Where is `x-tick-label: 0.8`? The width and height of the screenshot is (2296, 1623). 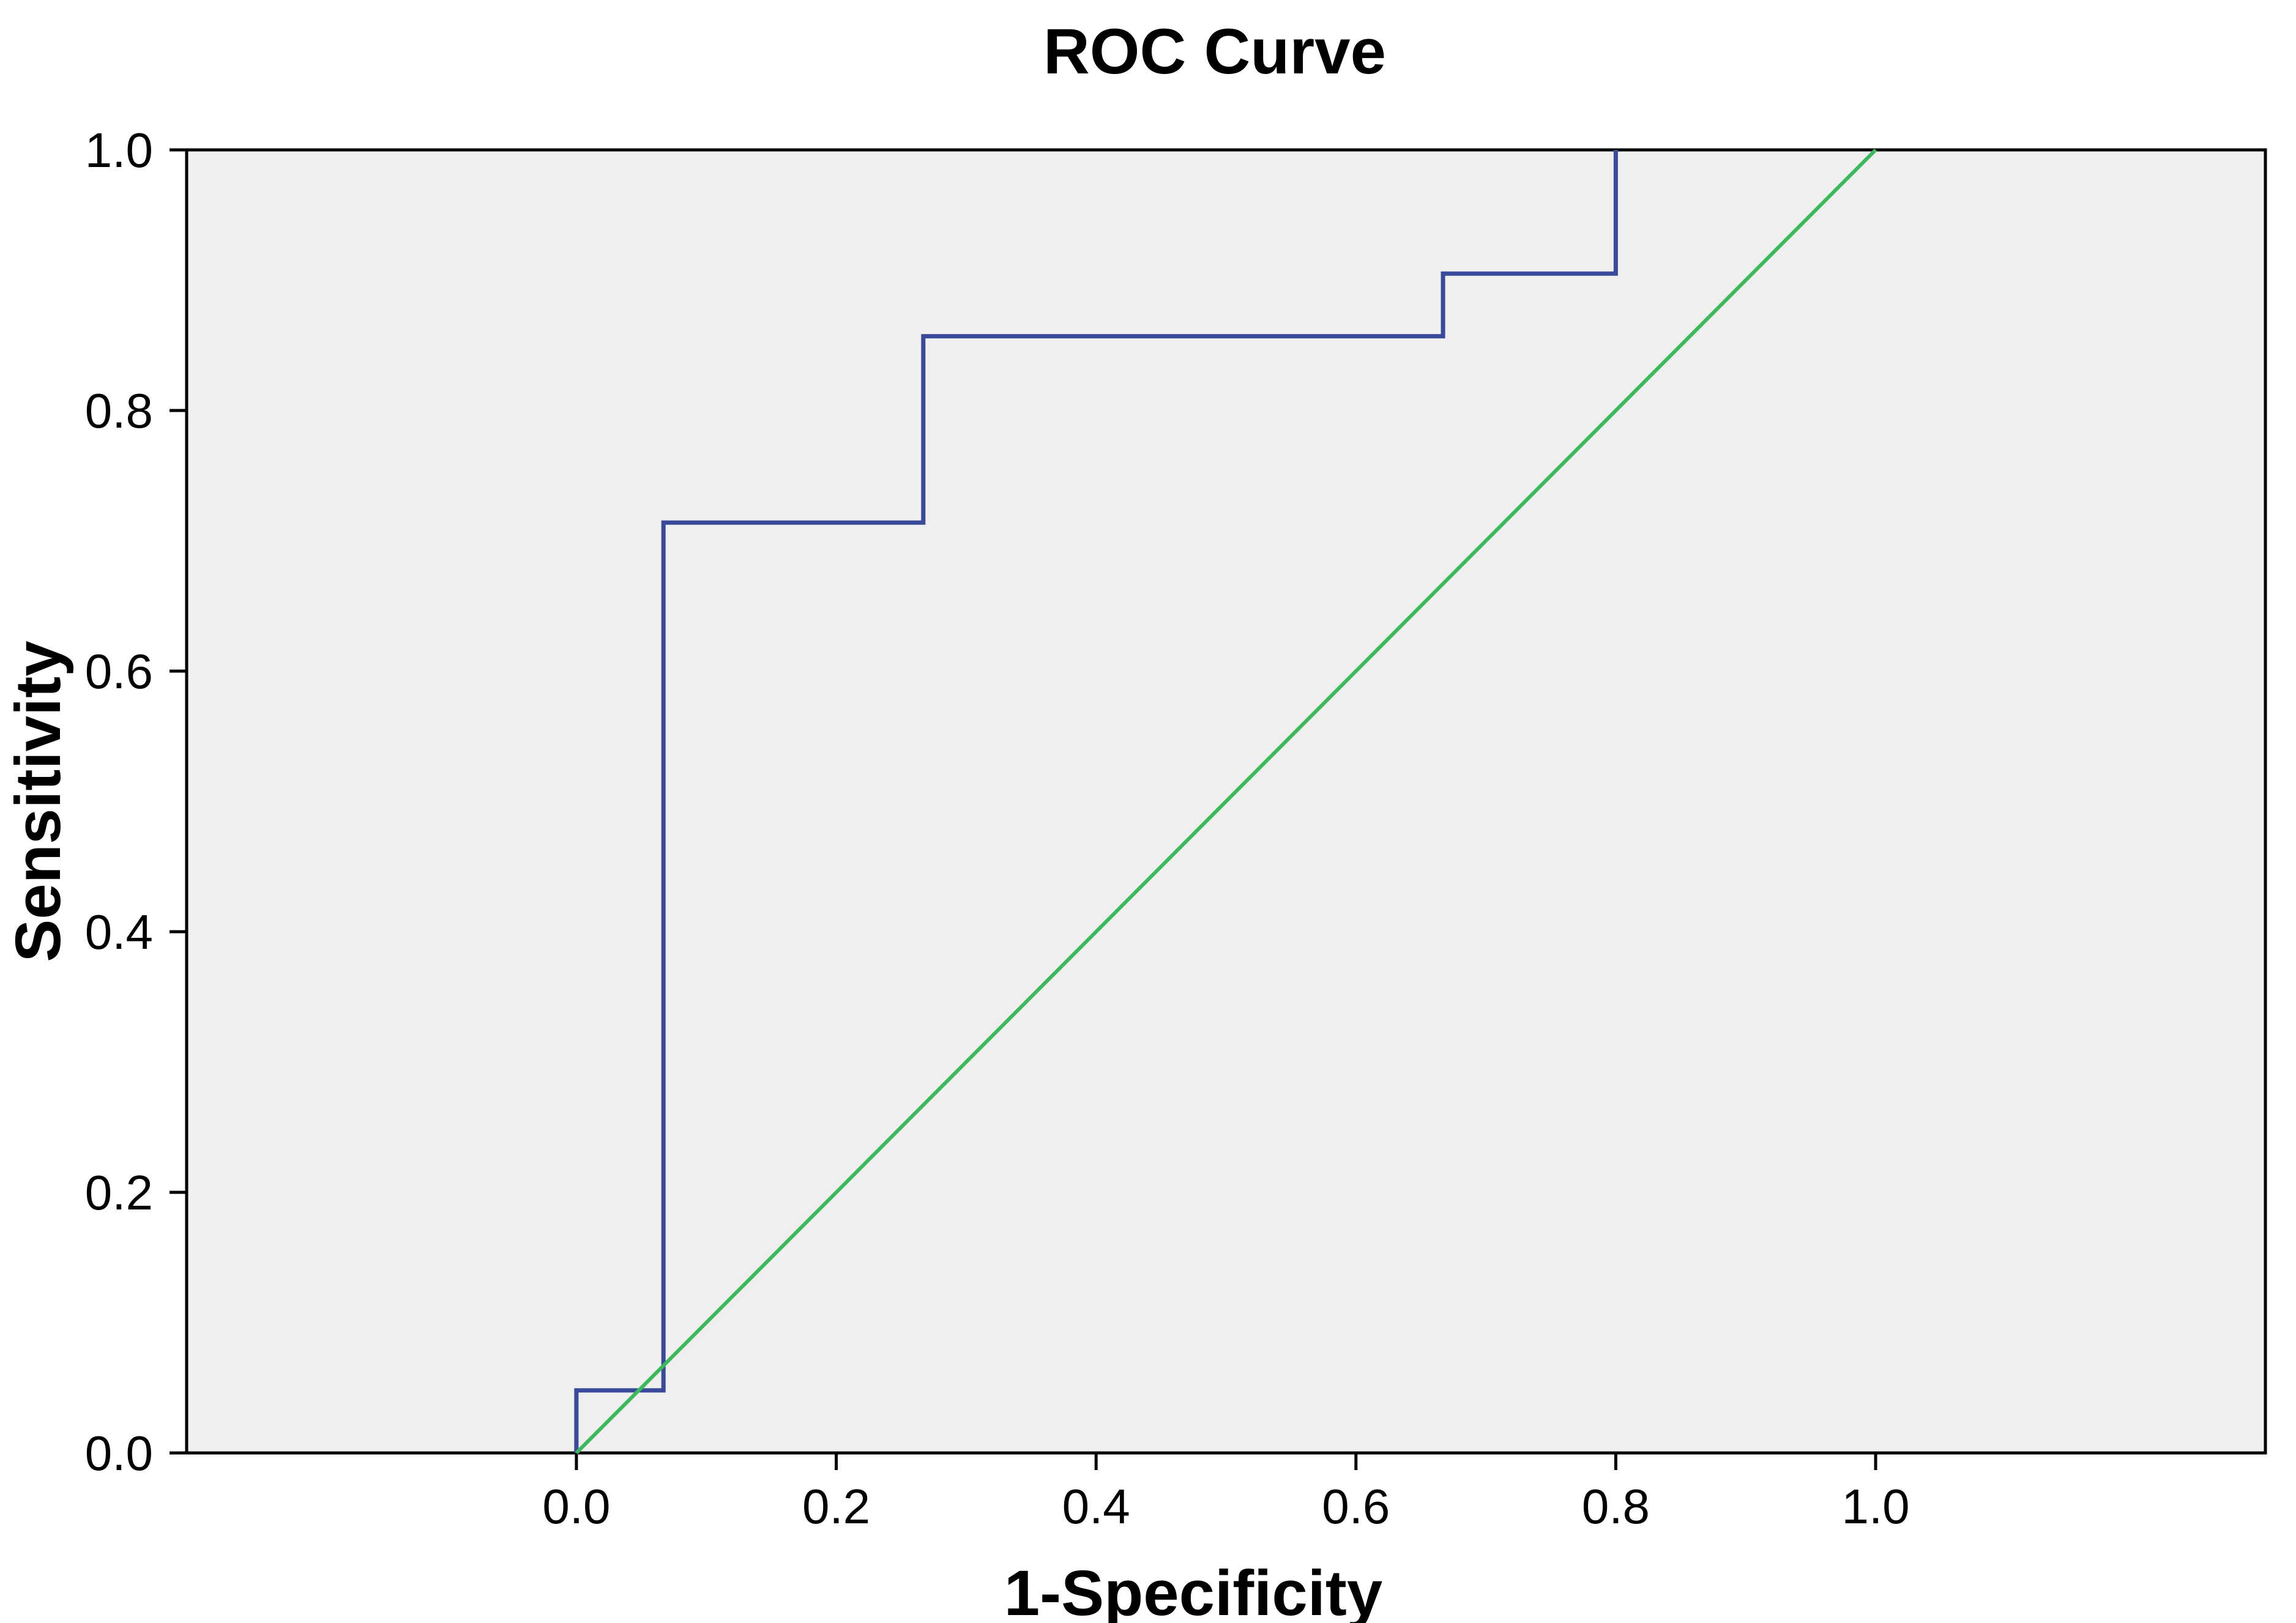 x-tick-label: 0.8 is located at coordinates (1616, 1507).